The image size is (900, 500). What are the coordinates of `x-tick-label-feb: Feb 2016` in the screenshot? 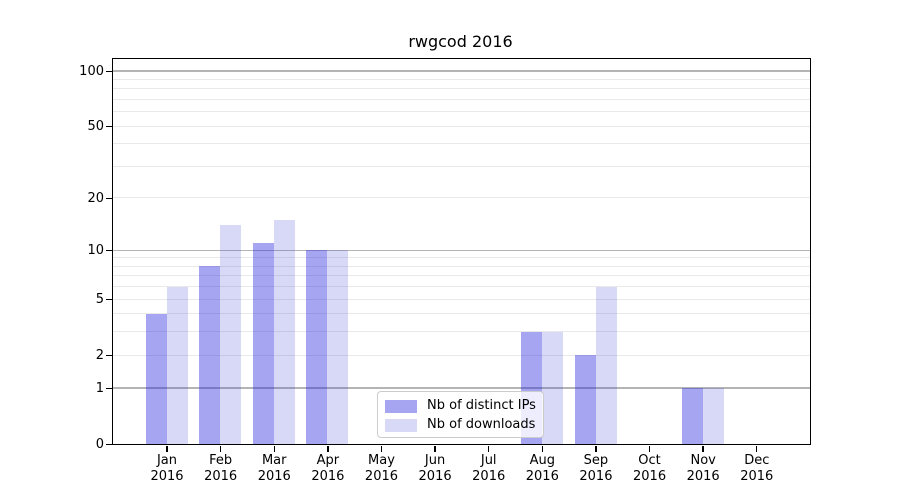 It's located at (221, 468).